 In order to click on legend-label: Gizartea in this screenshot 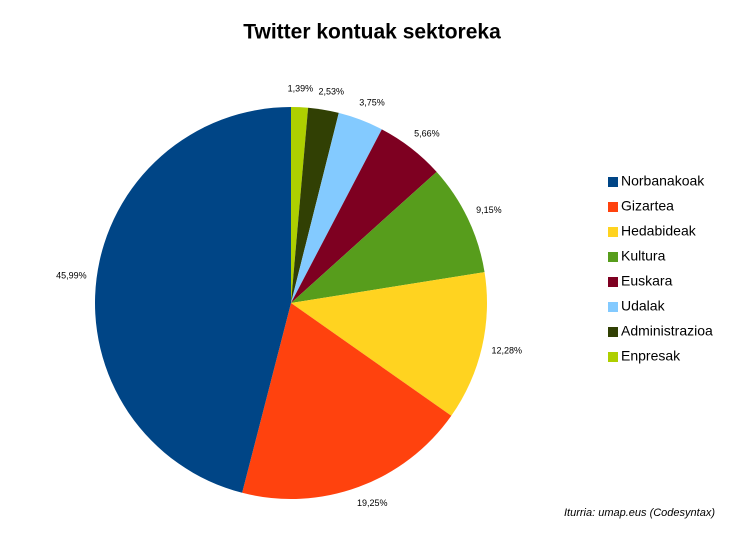, I will do `click(647, 206)`.